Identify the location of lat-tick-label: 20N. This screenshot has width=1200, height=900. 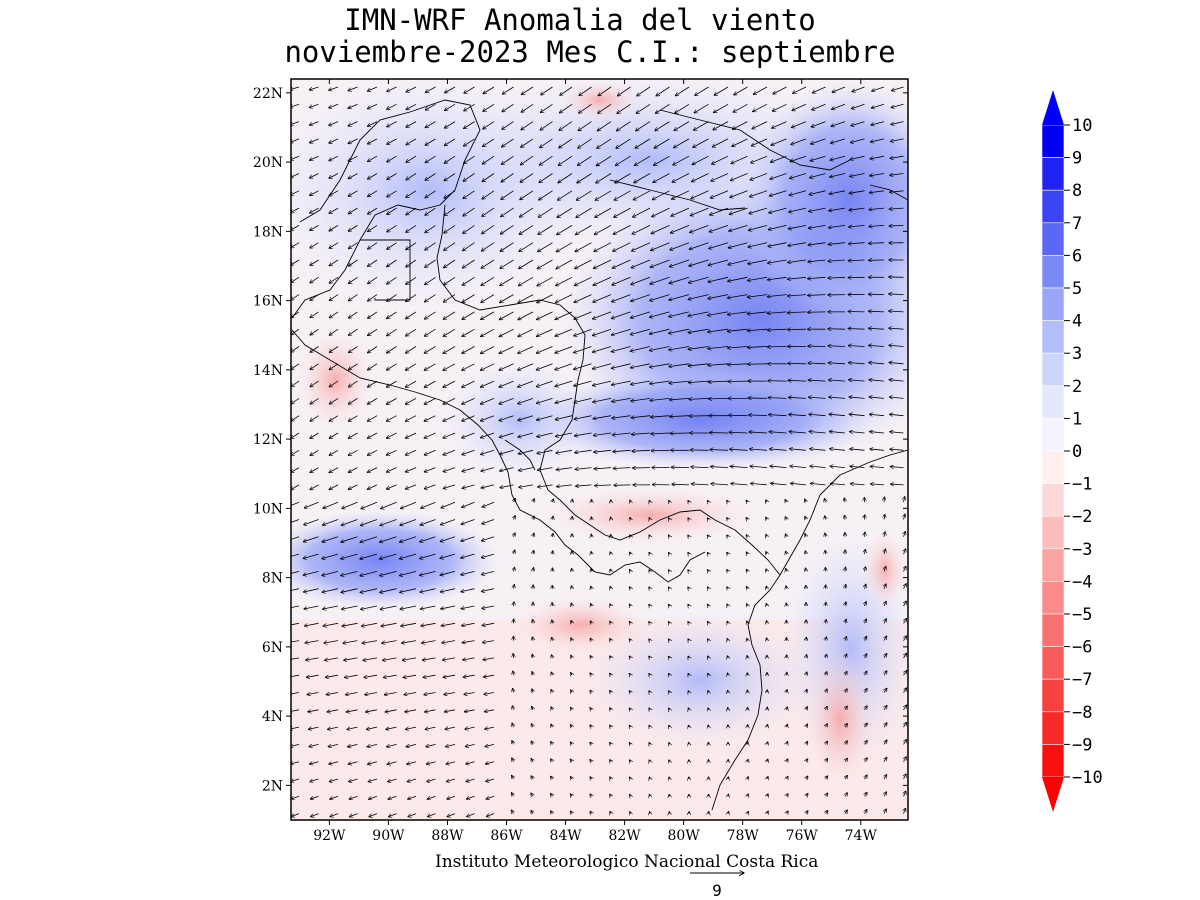
(268, 163).